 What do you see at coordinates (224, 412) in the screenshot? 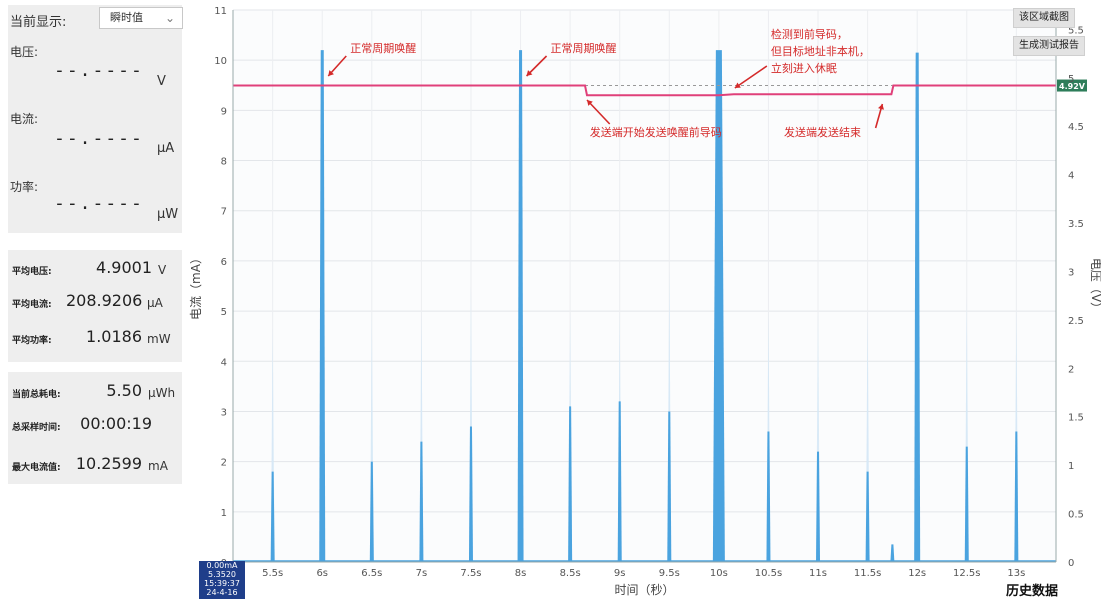
I see `y-left-tick-label: 3` at bounding box center [224, 412].